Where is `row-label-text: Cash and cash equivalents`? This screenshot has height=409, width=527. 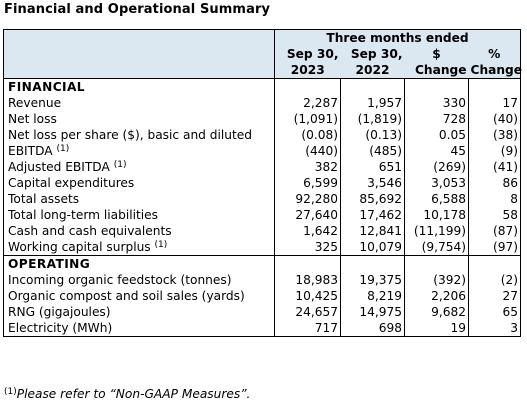 row-label-text: Cash and cash equivalents is located at coordinates (90, 231).